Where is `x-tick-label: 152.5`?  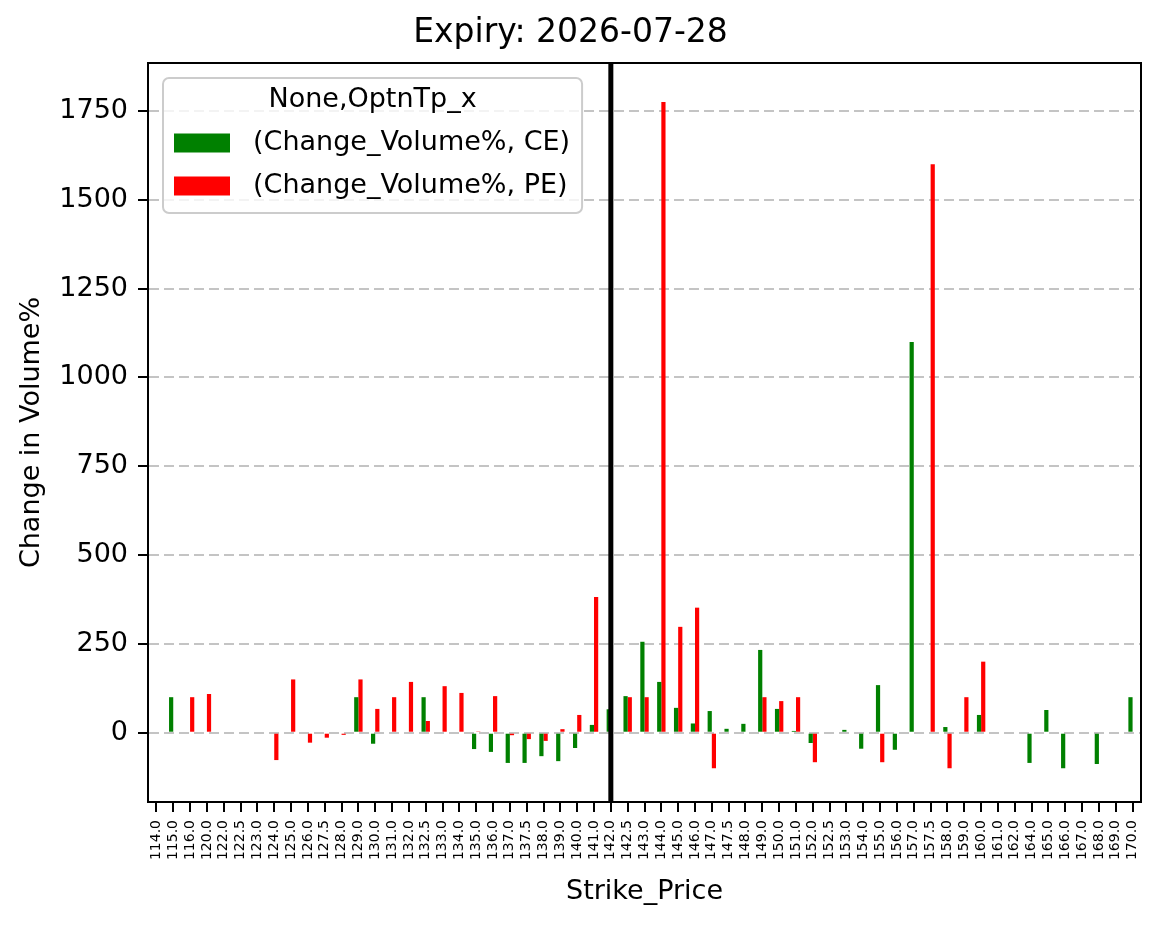 x-tick-label: 152.5 is located at coordinates (828, 840).